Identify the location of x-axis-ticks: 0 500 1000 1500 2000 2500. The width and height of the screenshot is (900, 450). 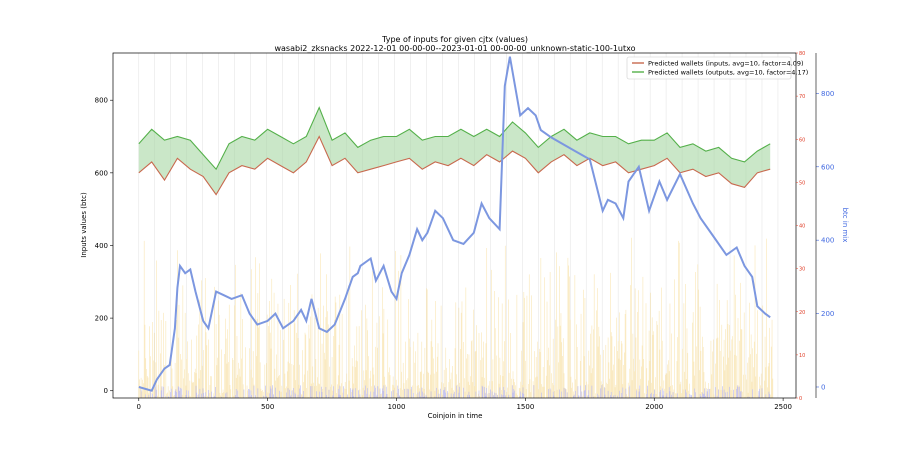
(464, 404).